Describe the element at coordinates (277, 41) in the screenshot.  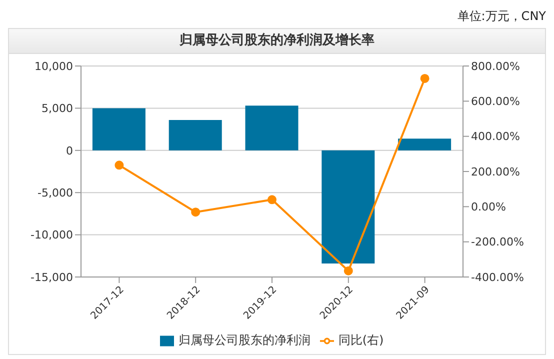
I see `chart-title: 归属母公司股东的净利润及增长率` at that location.